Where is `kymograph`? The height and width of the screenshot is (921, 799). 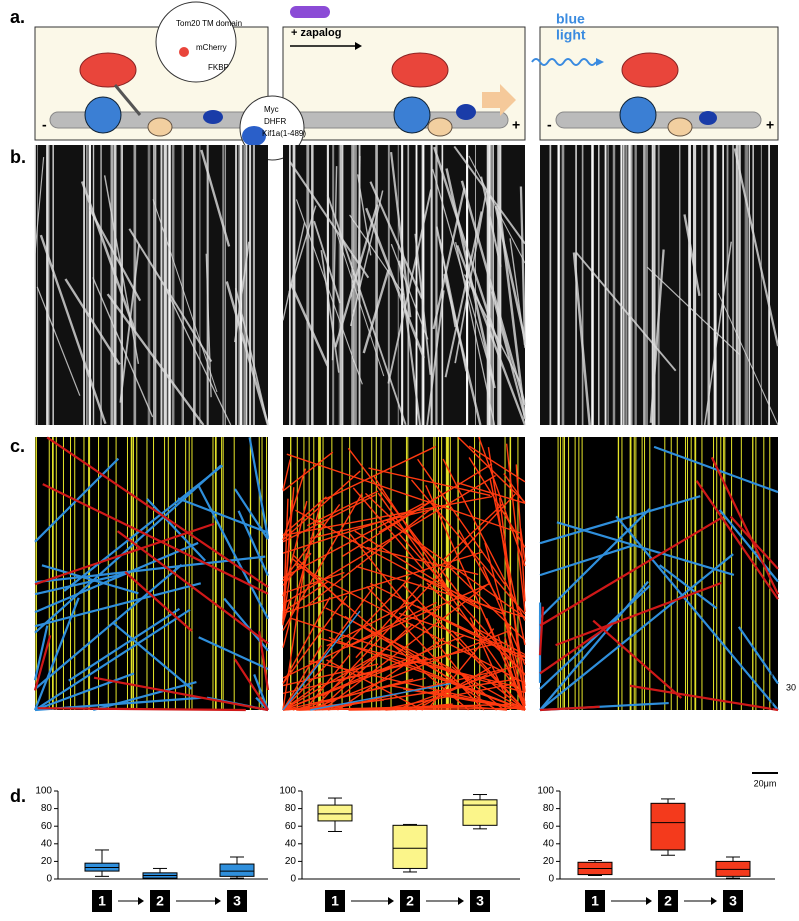
kymograph is located at coordinates (151, 285).